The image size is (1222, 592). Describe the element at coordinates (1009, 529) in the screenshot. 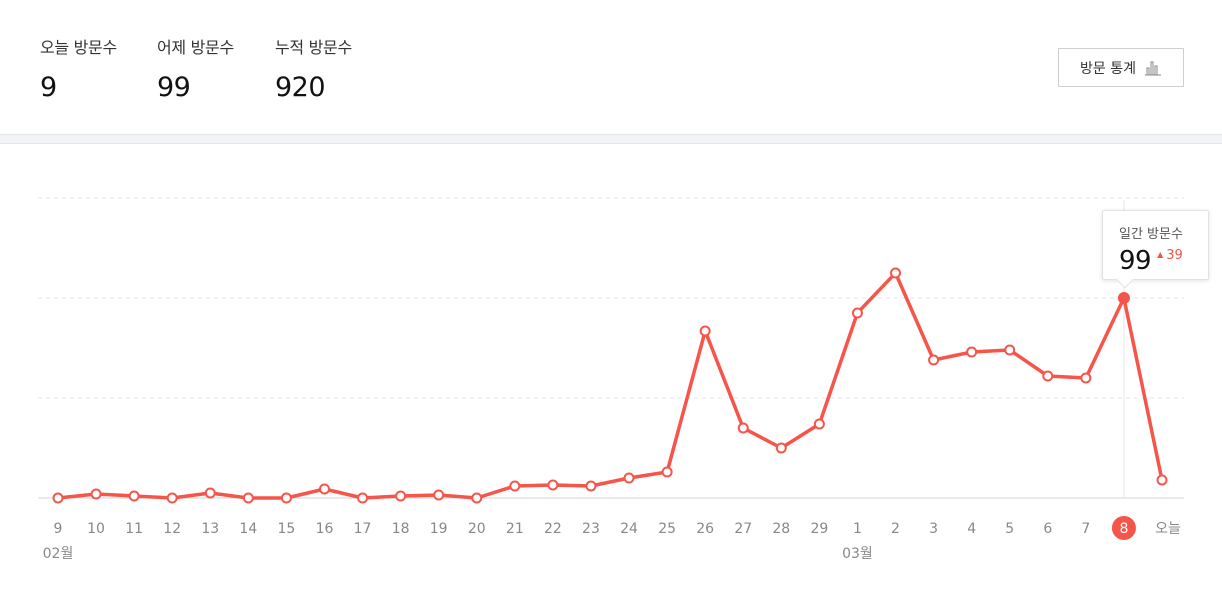

I see `x-tick-label: 5` at that location.